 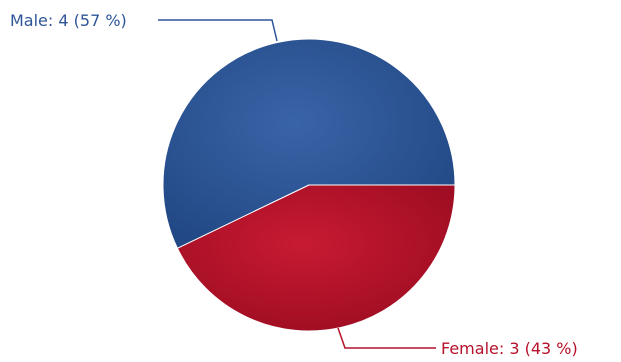 I want to click on slice-label-male: Male: 4 (57 %), so click(x=68, y=20).